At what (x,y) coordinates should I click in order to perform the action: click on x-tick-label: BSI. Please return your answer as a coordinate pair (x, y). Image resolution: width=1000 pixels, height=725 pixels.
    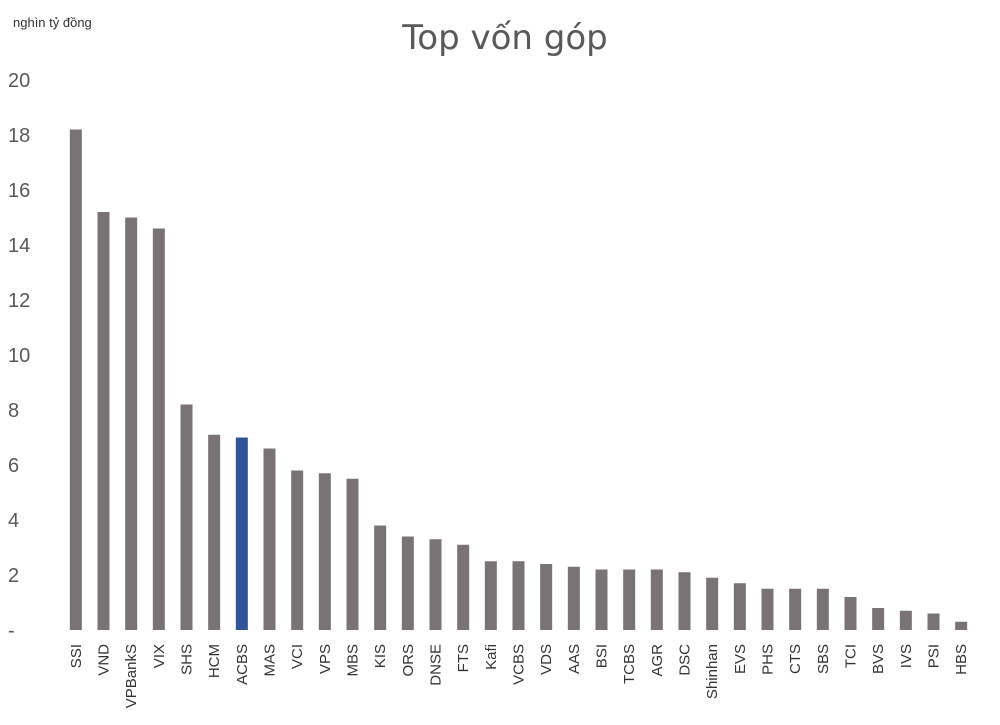
    Looking at the image, I should click on (602, 656).